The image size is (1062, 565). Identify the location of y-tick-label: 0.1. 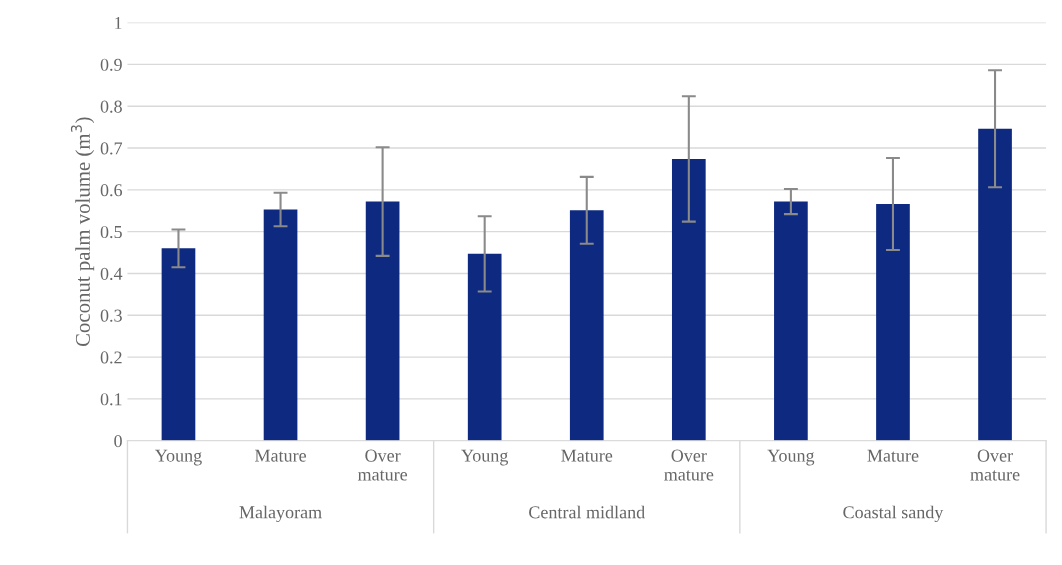
(111, 399).